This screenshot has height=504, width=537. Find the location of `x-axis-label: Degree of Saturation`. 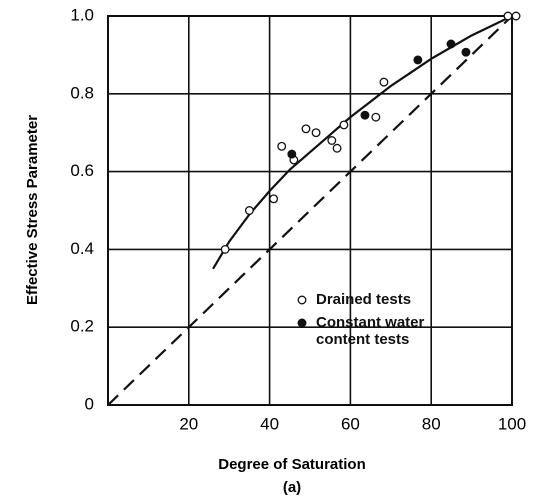

x-axis-label: Degree of Saturation is located at coordinates (292, 464).